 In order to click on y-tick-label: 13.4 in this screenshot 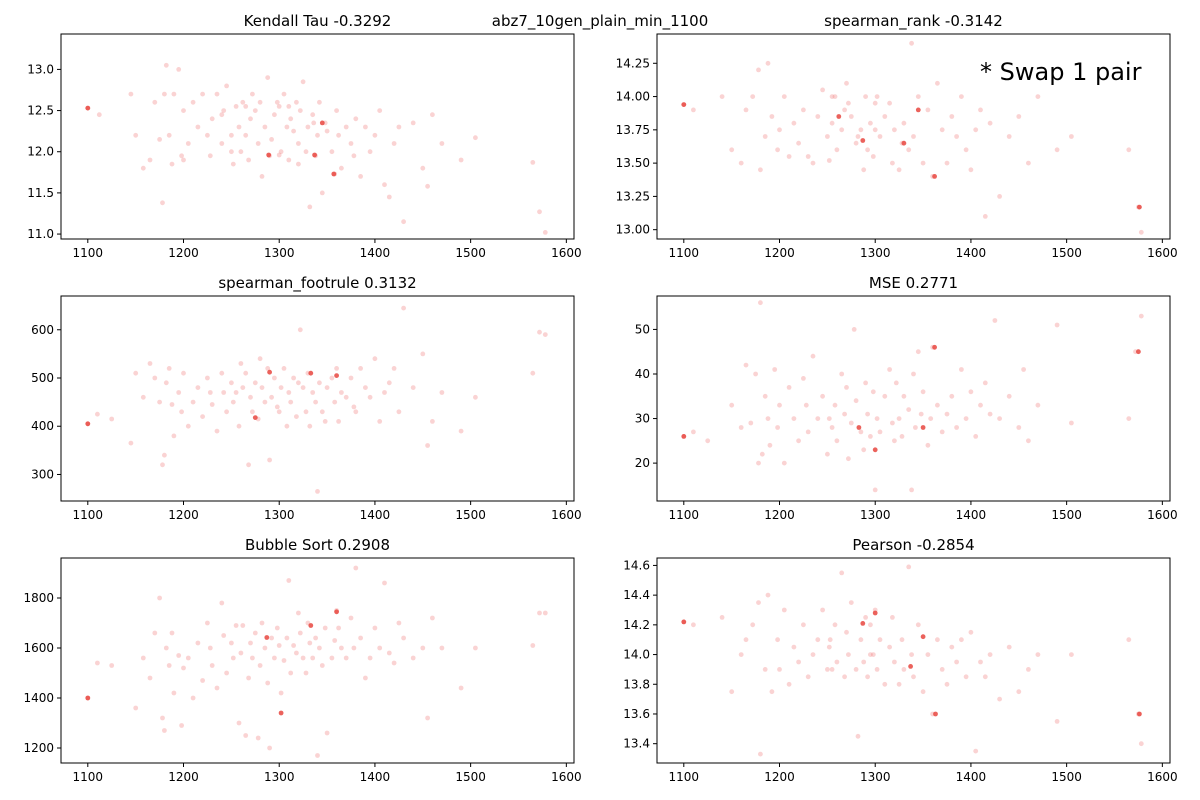, I will do `click(636, 744)`.